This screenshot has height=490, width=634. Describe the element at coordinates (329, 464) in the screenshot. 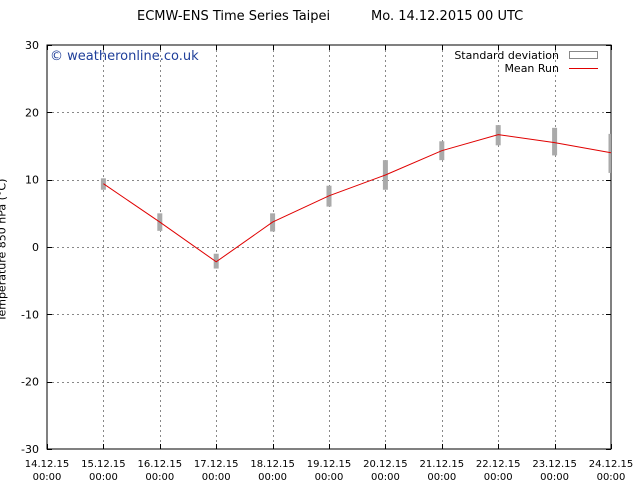

I see `x-tick-label-date: 19.12.15` at that location.